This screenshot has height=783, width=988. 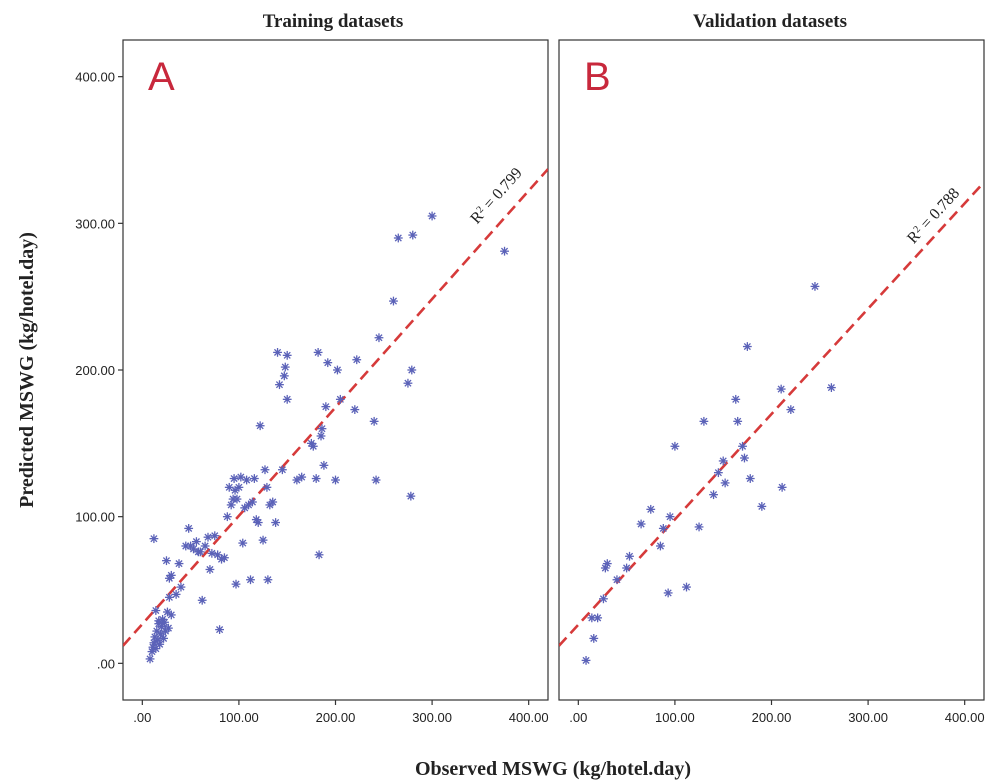 I want to click on r2-sup-validation: 2, so click(x=916, y=229).